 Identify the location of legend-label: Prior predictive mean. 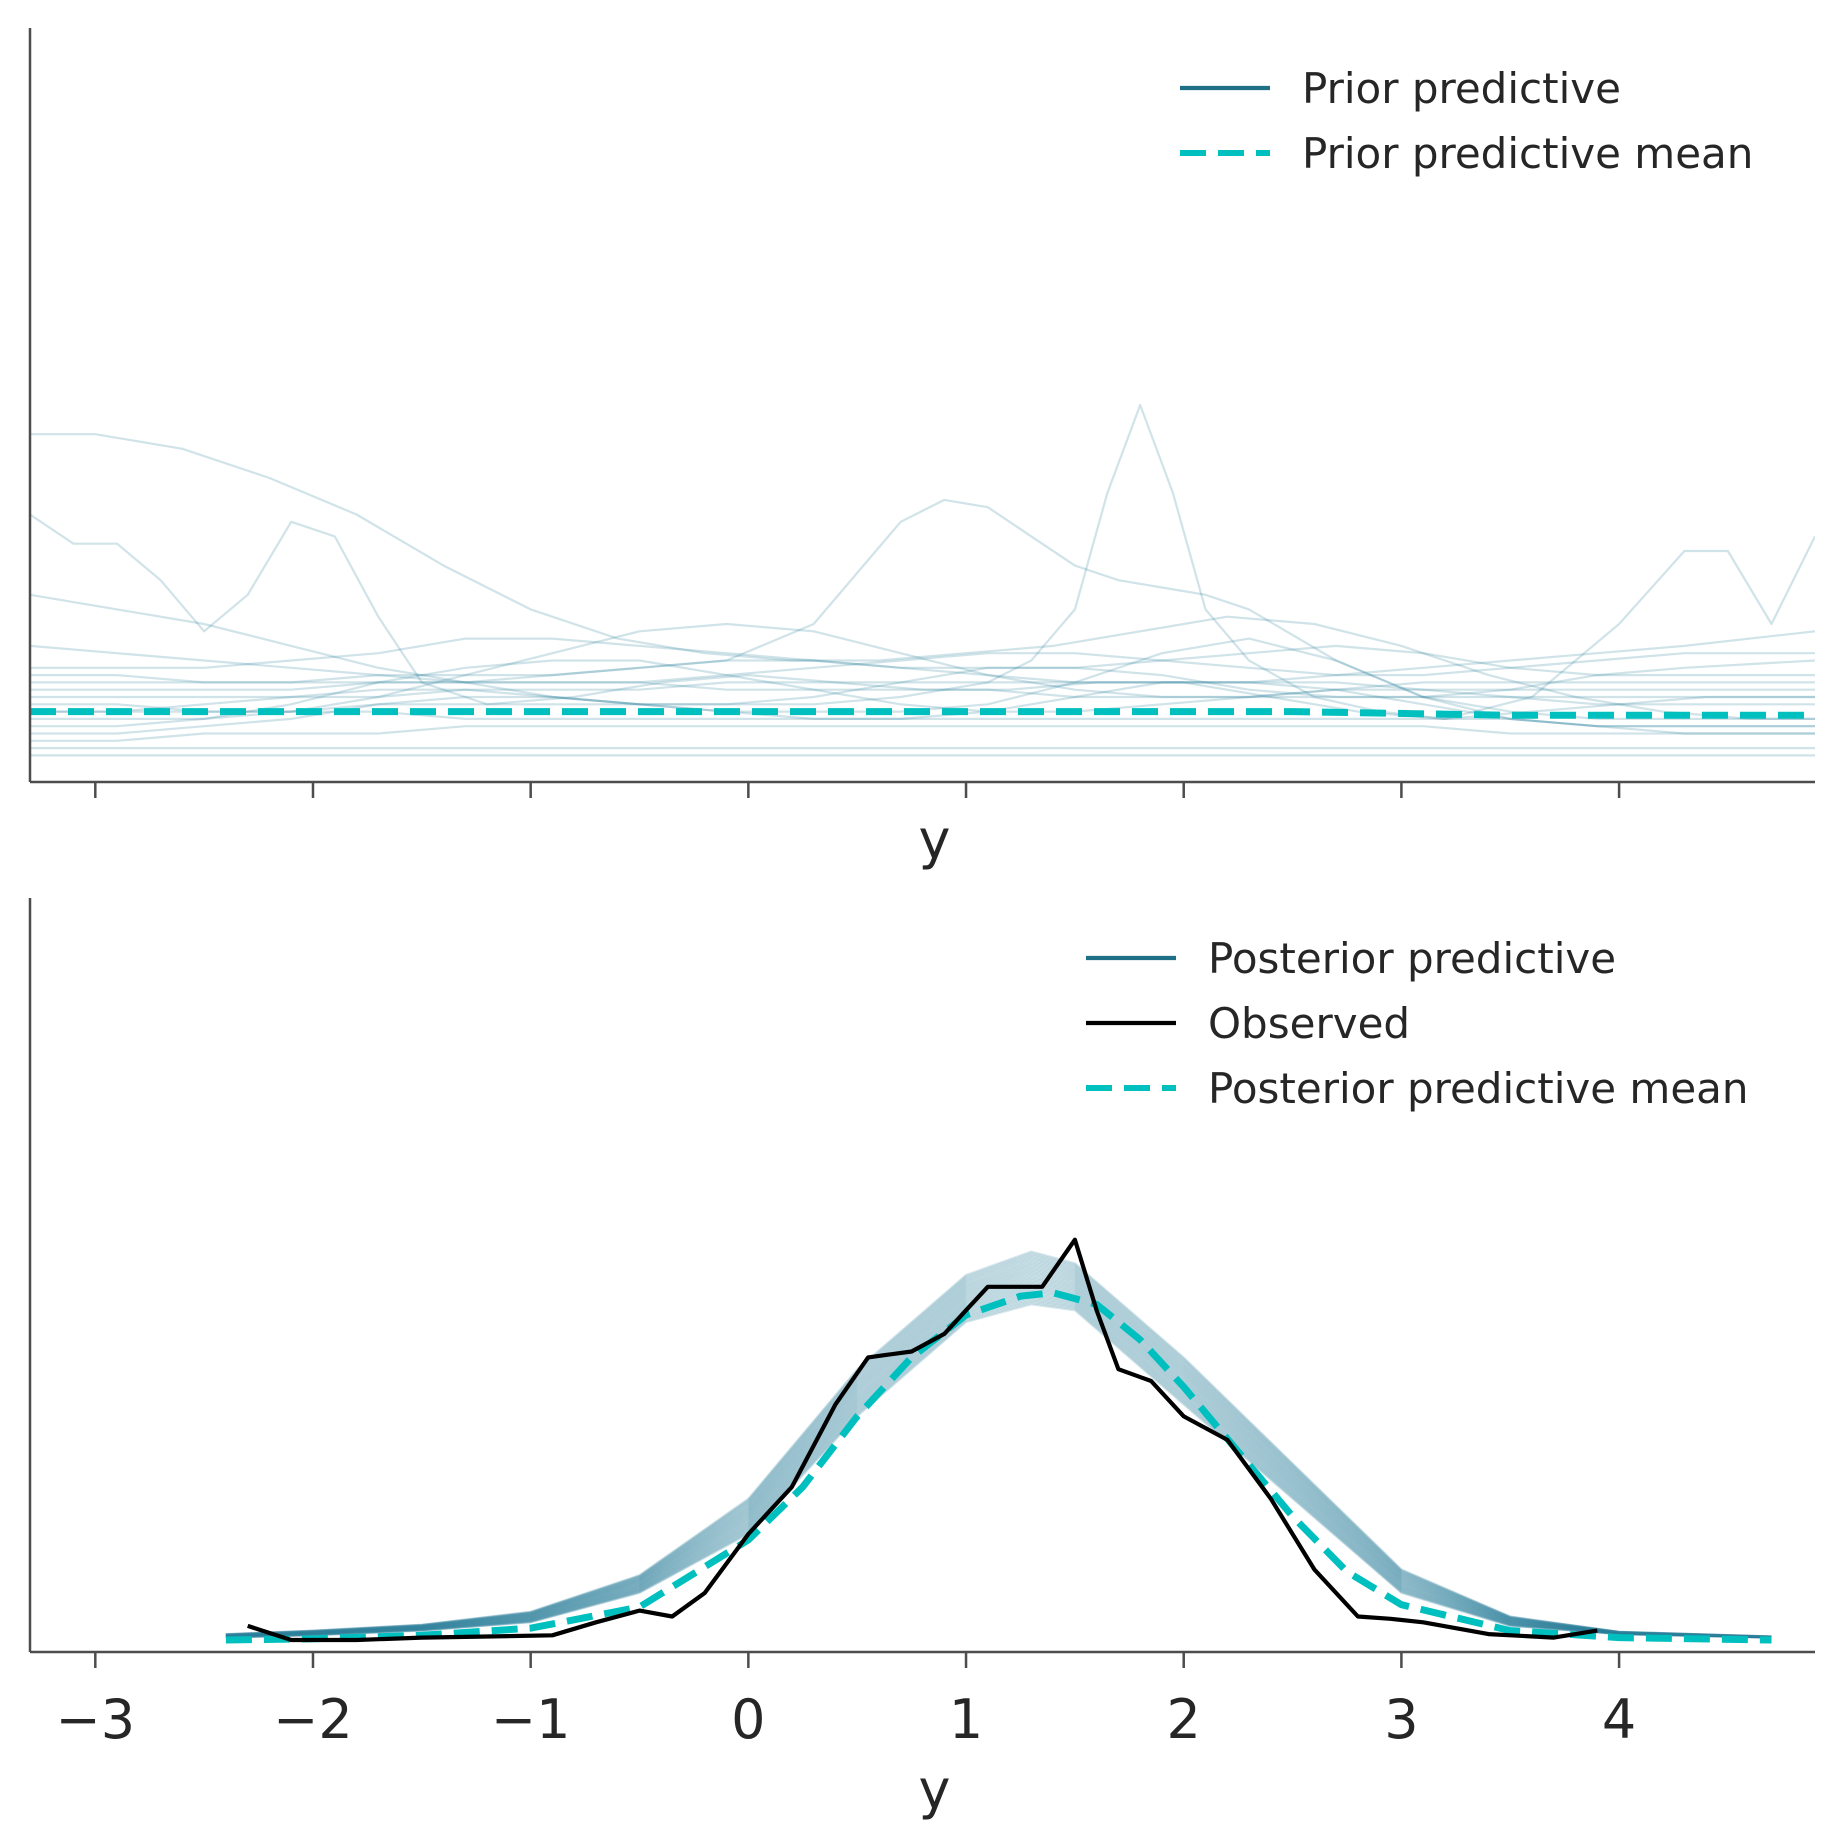
(1527, 153).